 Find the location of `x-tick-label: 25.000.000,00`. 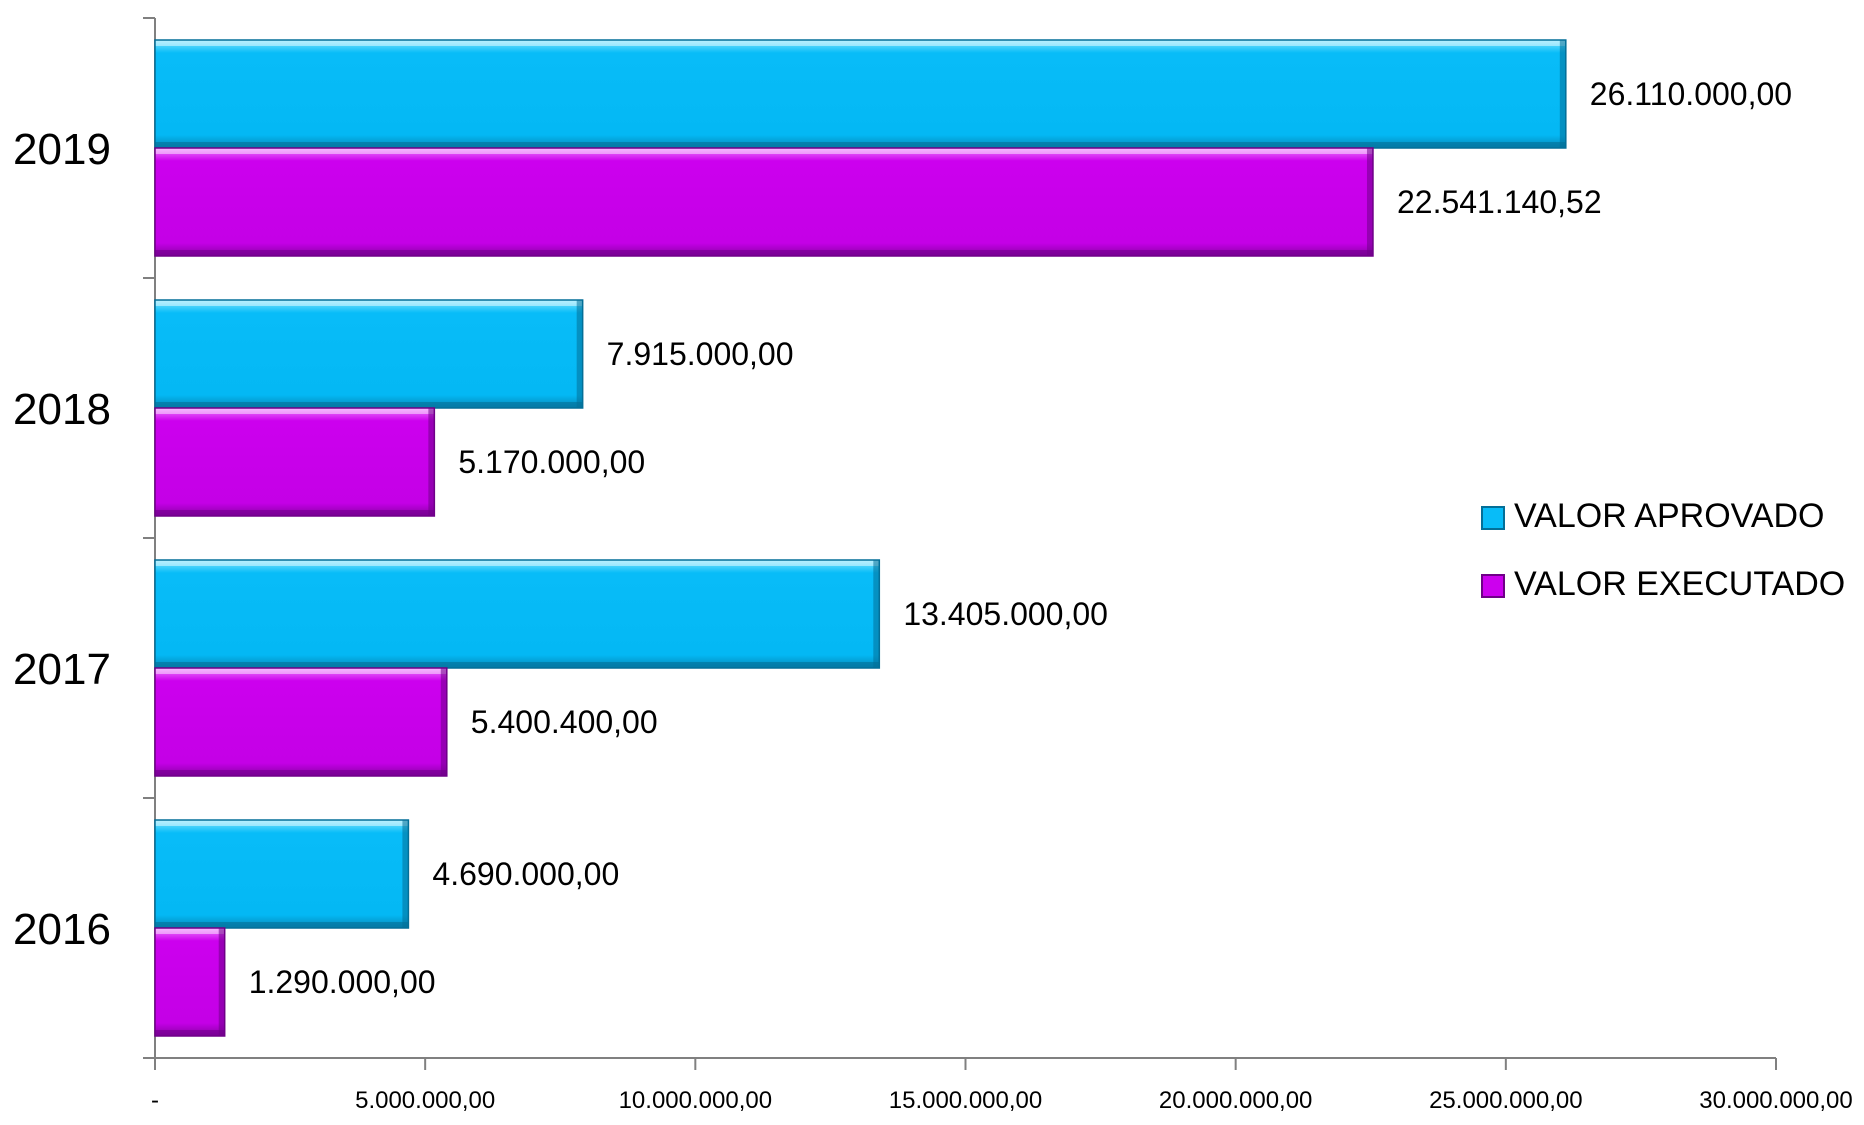

x-tick-label: 25.000.000,00 is located at coordinates (1505, 1100).